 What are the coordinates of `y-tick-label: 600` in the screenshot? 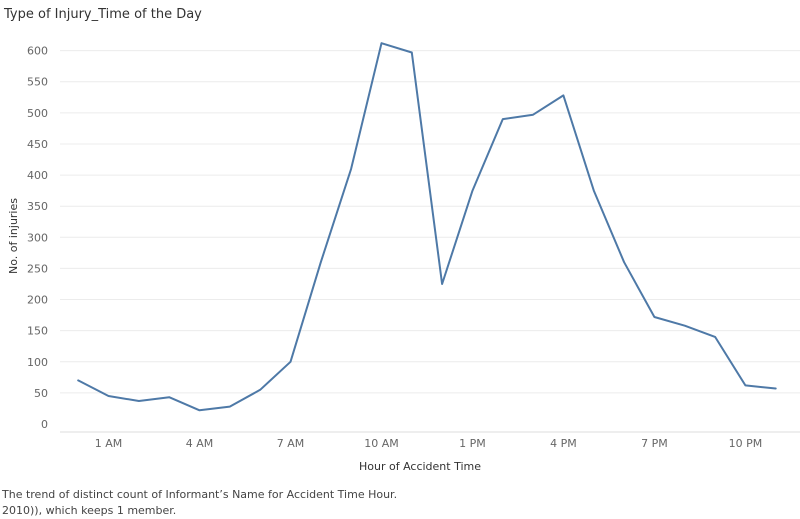 It's located at (37, 51).